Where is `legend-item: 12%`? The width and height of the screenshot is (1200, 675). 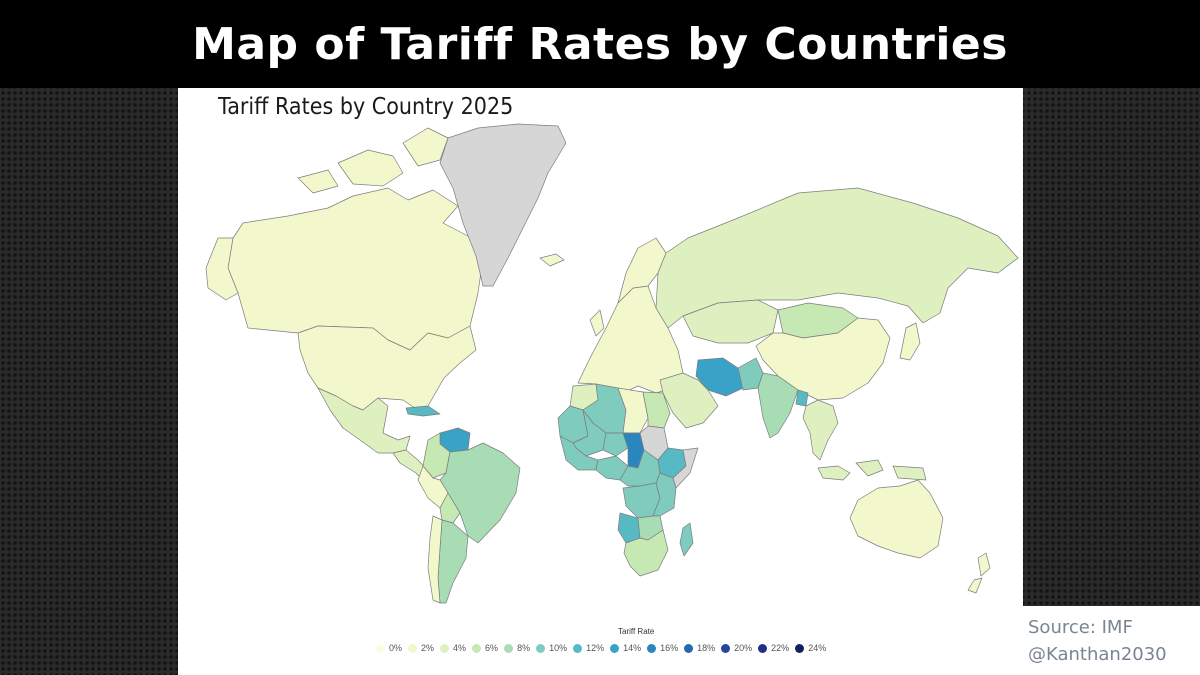 legend-item: 12% is located at coordinates (588, 648).